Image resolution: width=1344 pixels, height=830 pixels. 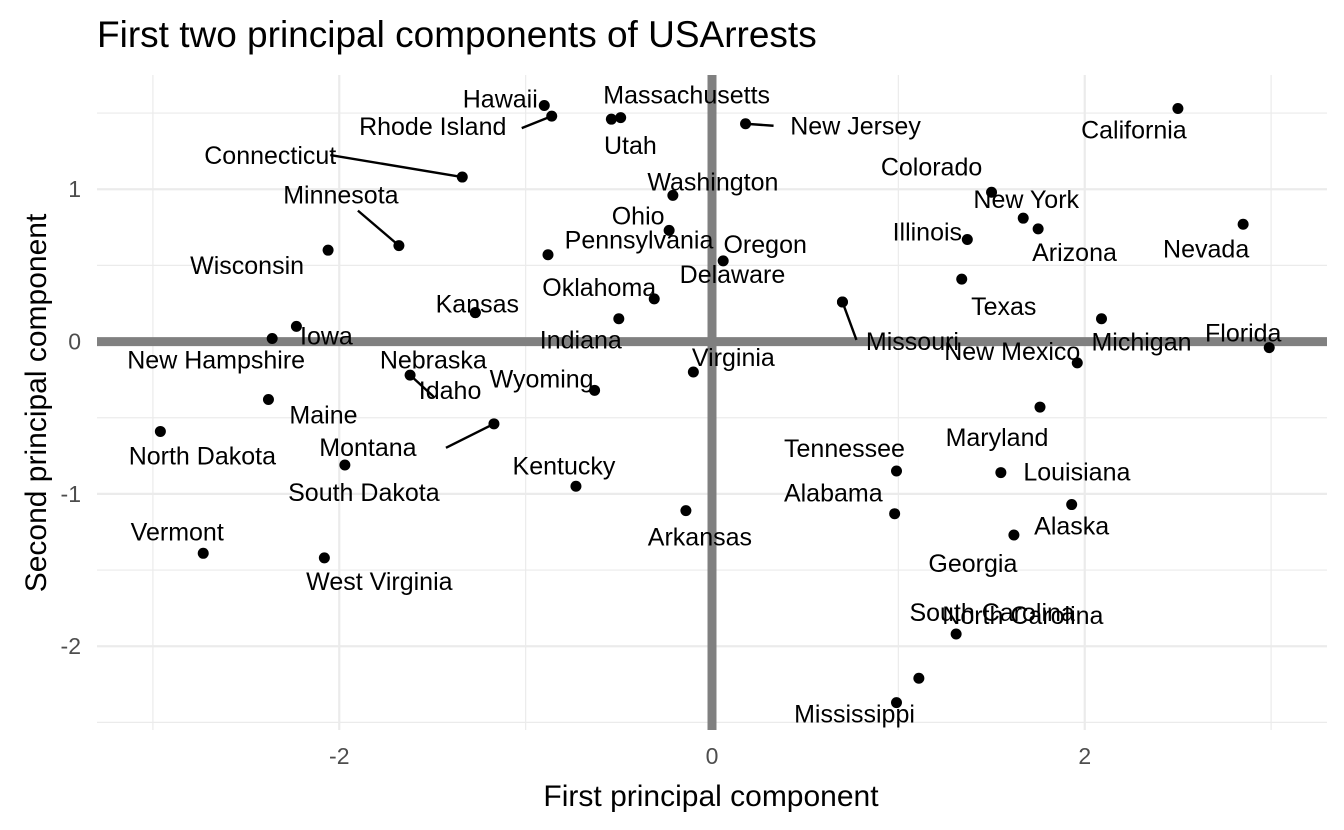 What do you see at coordinates (216, 361) in the screenshot?
I see `point-label: New Hampshire` at bounding box center [216, 361].